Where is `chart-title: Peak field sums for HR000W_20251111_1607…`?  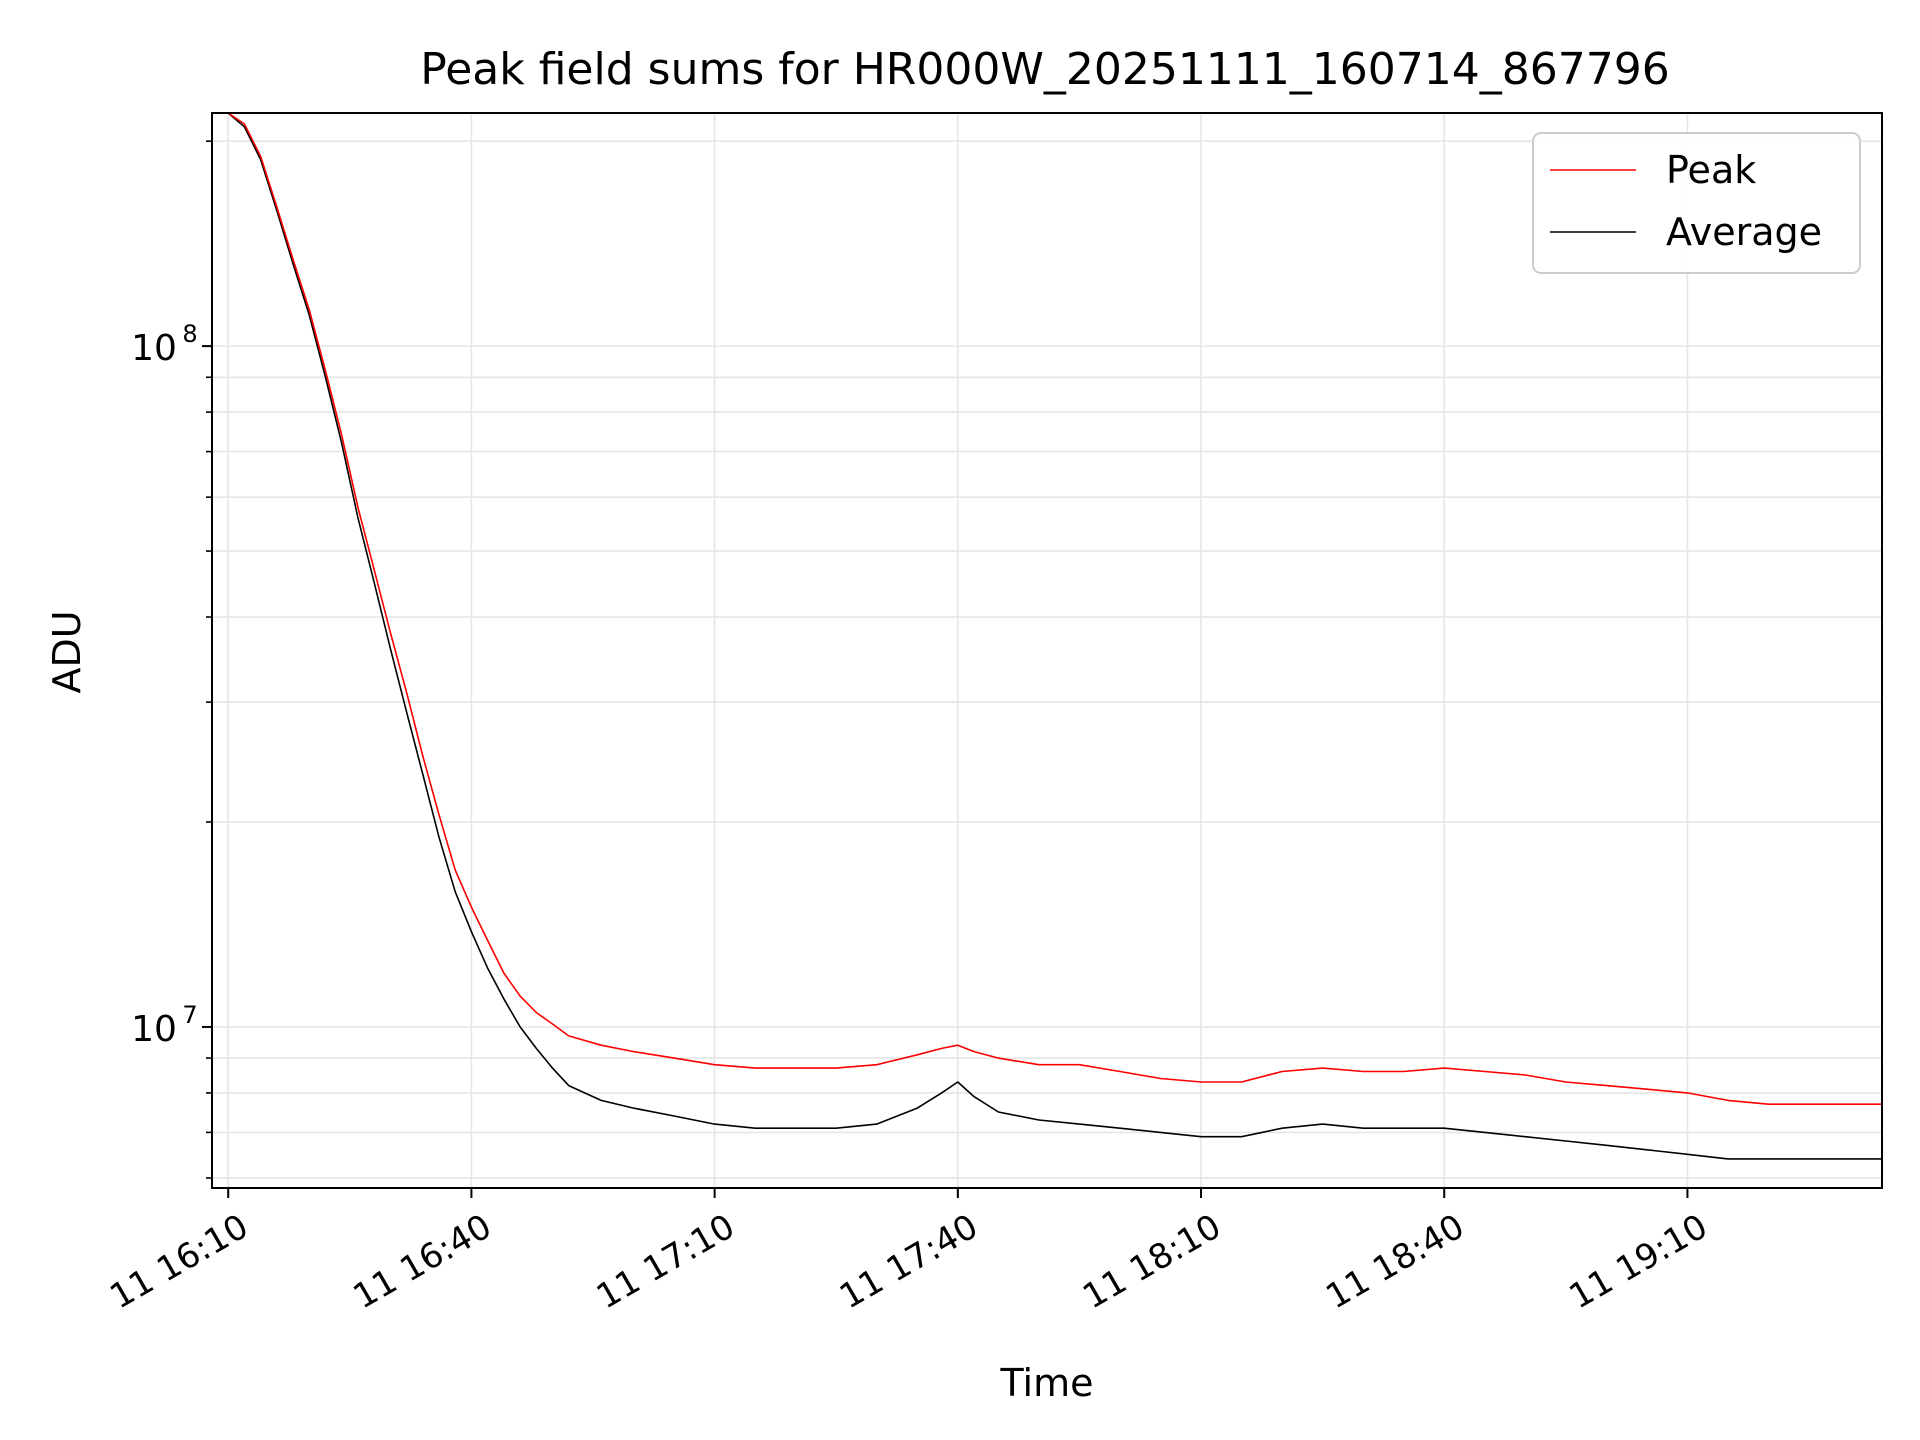
chart-title: Peak field sums for HR000W_20251111_1607… is located at coordinates (1045, 69).